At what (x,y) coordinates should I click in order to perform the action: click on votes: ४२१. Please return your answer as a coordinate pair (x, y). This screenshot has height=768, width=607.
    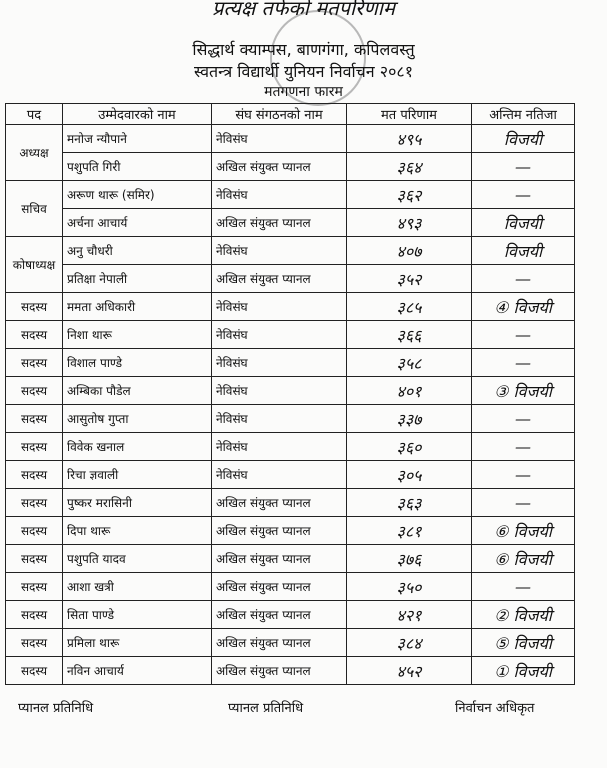
    Looking at the image, I should click on (409, 614).